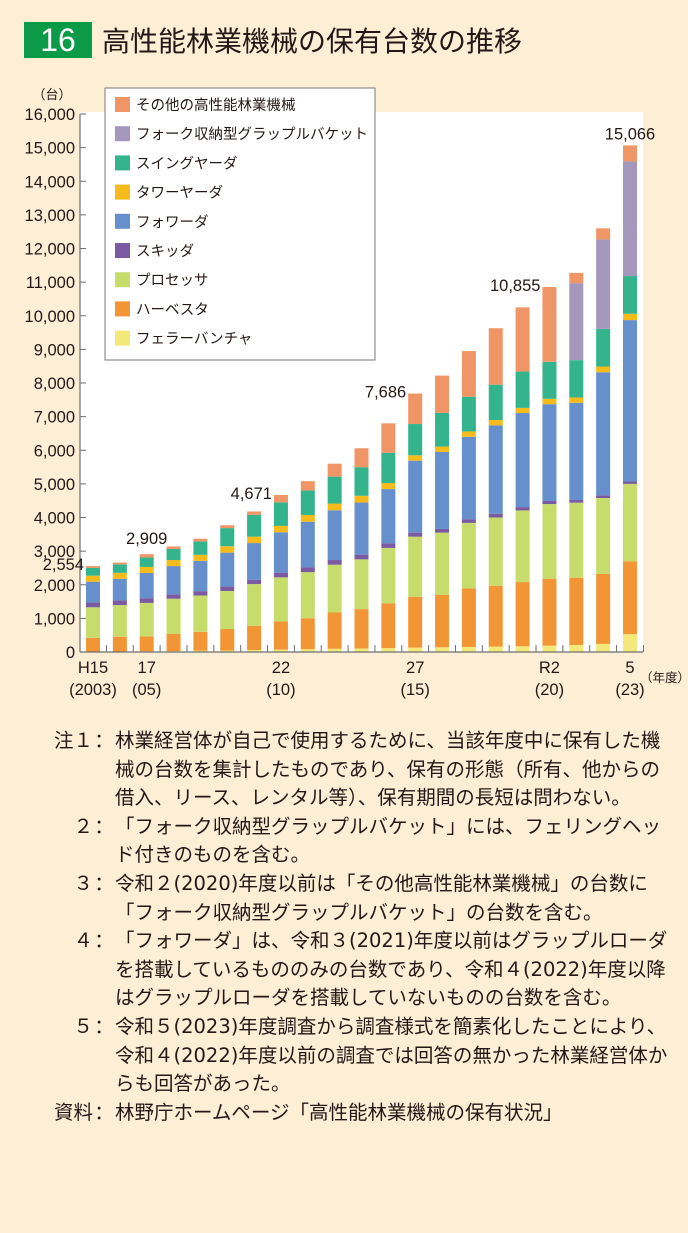 This screenshot has height=1233, width=688. What do you see at coordinates (54, 451) in the screenshot?
I see `y-tick-label: 6,000` at bounding box center [54, 451].